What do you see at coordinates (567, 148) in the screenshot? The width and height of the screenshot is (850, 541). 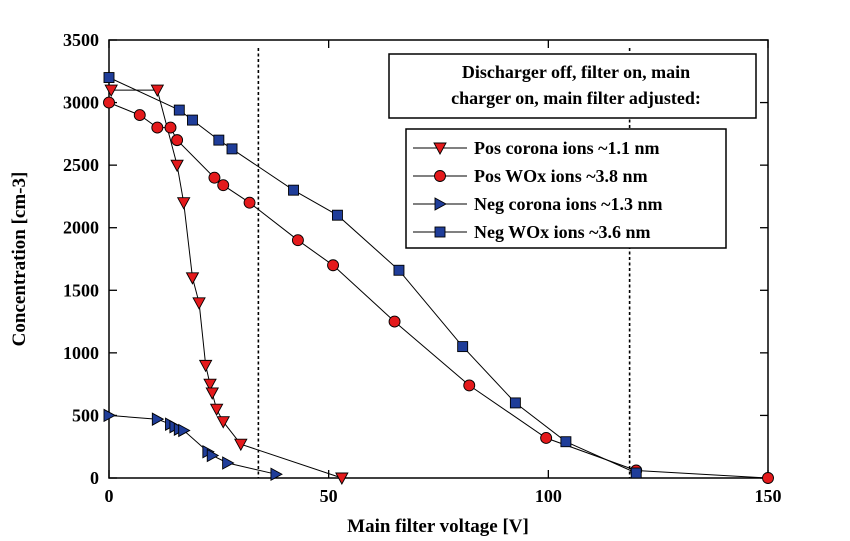 I see `legend-label: Pos corona ions ~1.1 nm` at bounding box center [567, 148].